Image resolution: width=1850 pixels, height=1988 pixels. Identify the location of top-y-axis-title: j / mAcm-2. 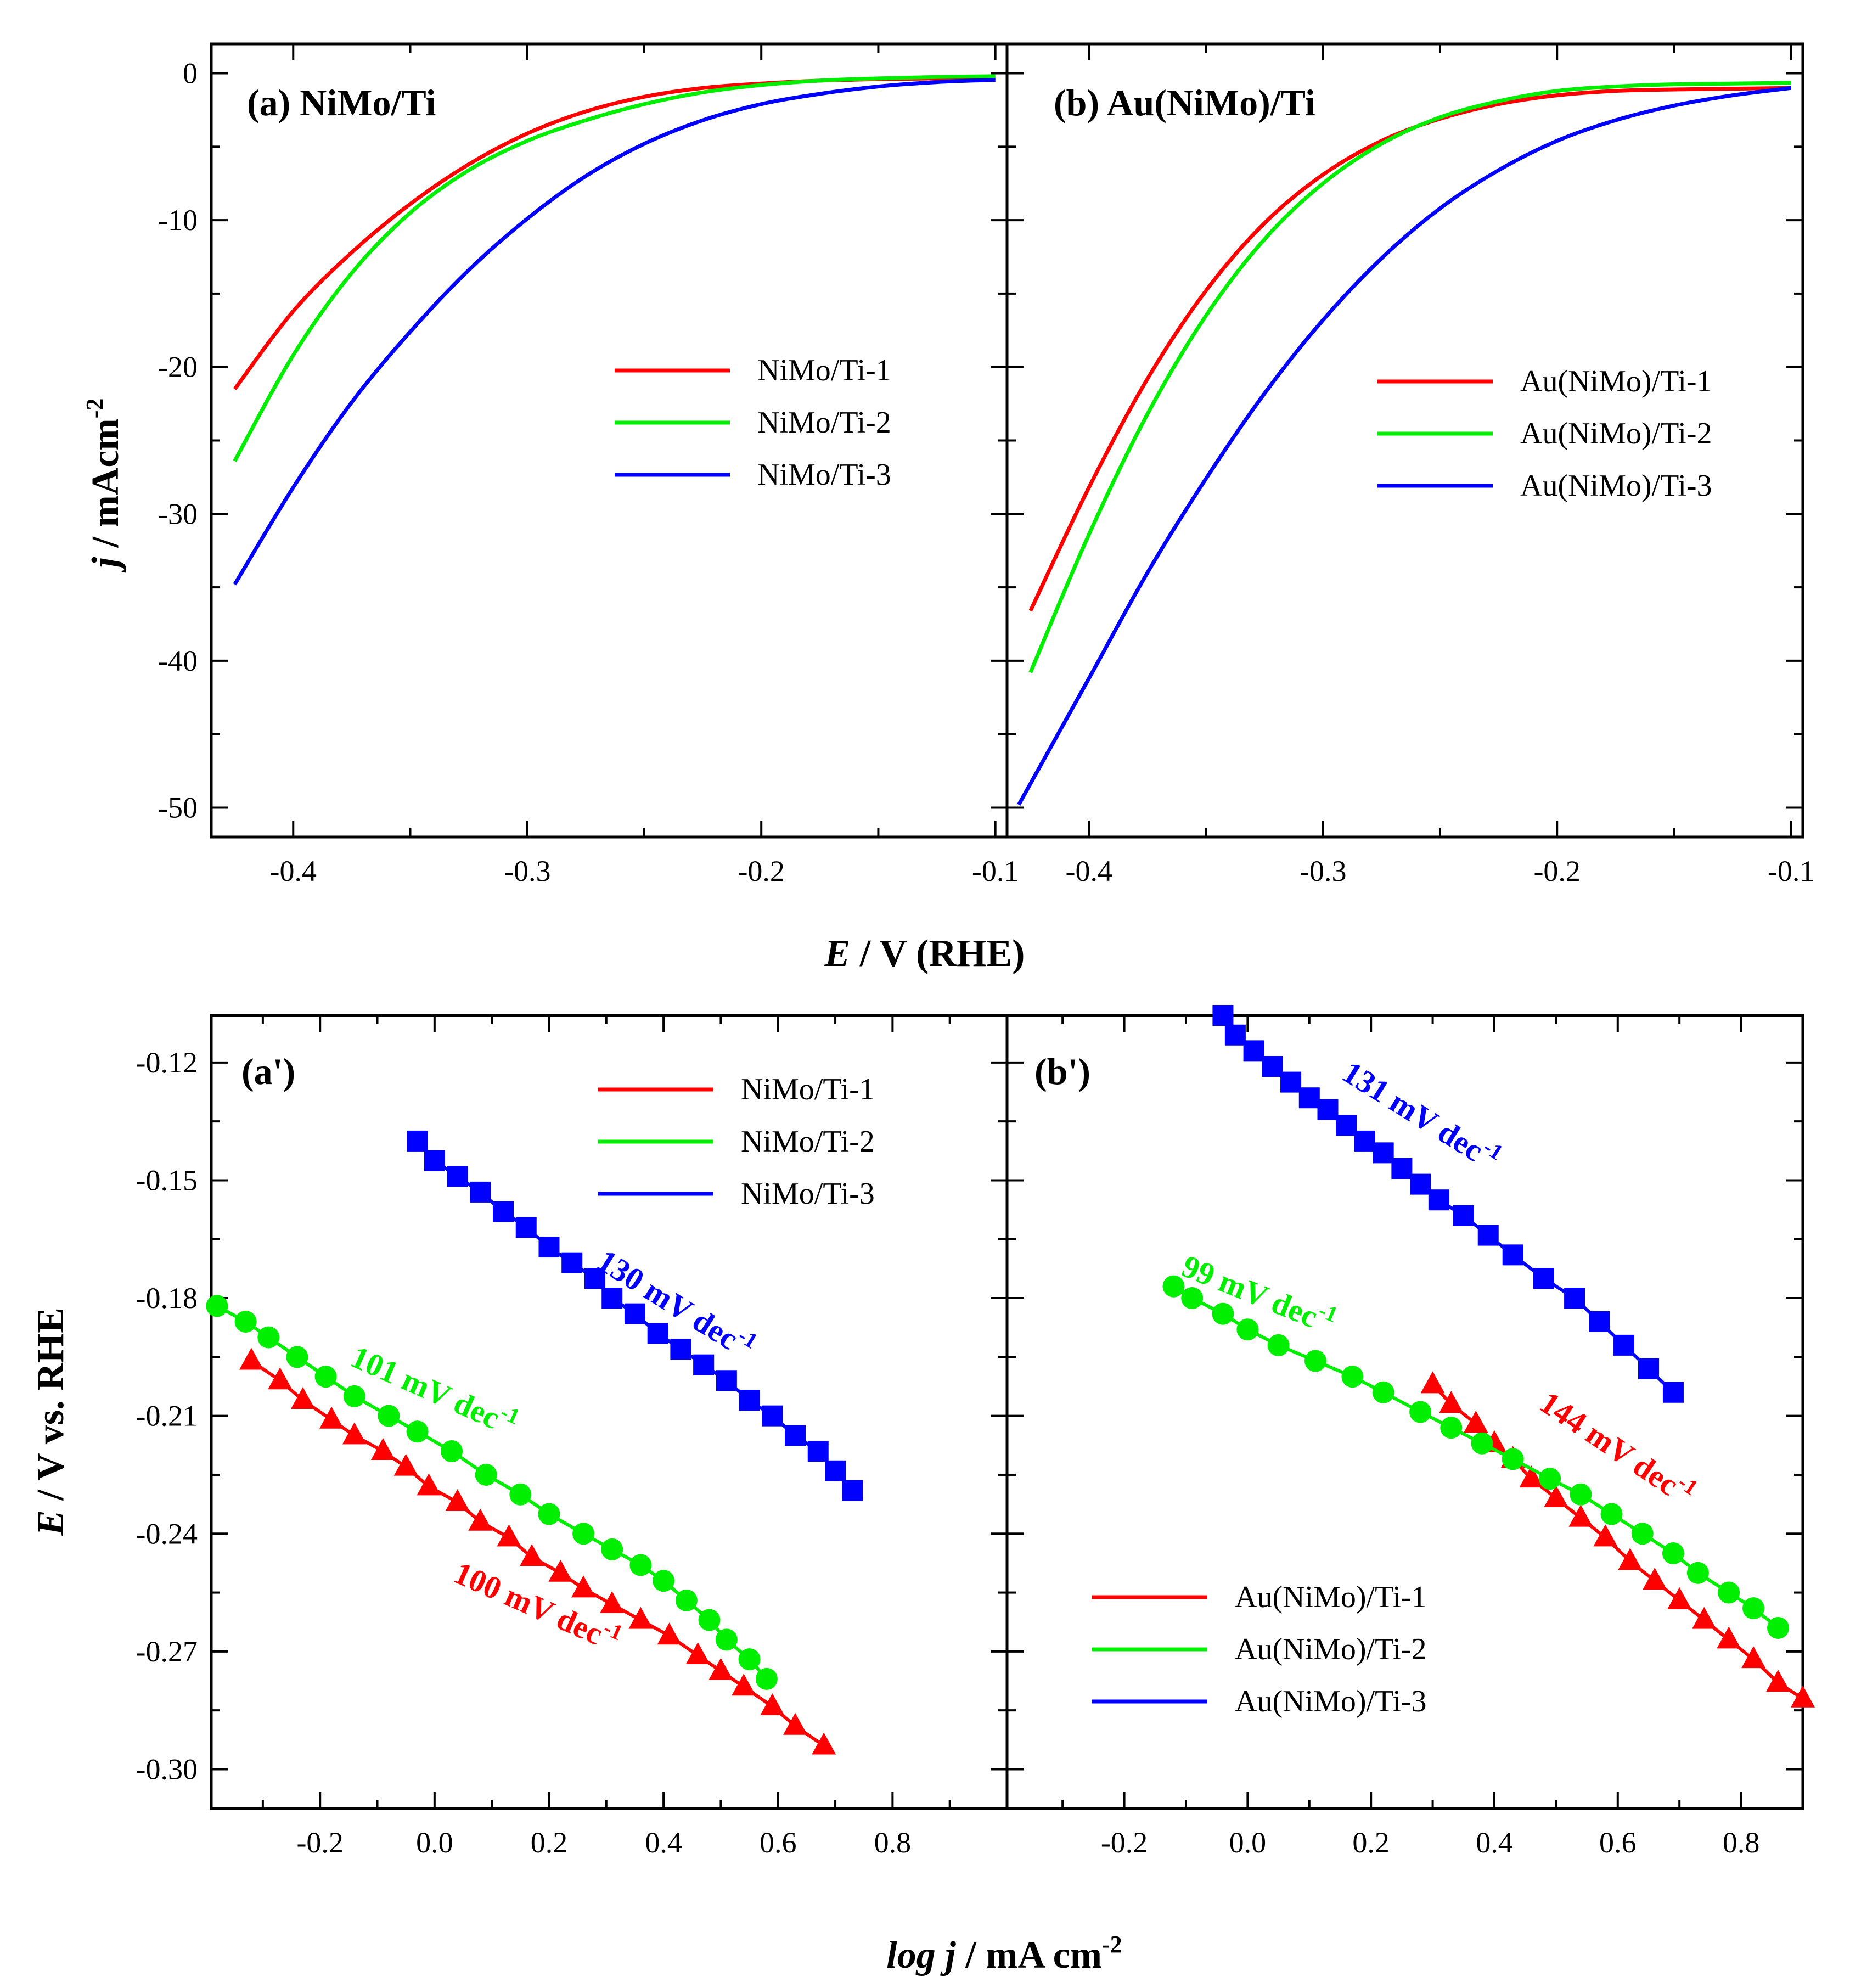
(104, 486).